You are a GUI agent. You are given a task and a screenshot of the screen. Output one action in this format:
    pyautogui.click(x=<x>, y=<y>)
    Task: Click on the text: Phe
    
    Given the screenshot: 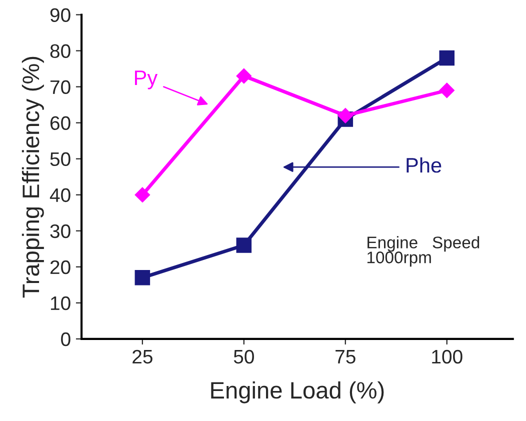 What is the action you would take?
    pyautogui.click(x=424, y=165)
    